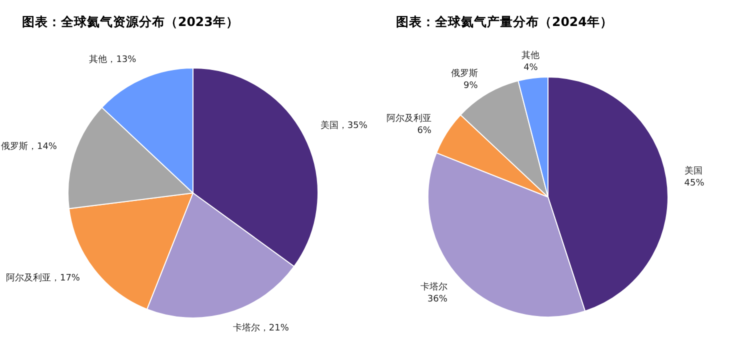 The width and height of the screenshot is (736, 351). I want to click on slice-label: 阿尔及利亚，17%, so click(43, 278).